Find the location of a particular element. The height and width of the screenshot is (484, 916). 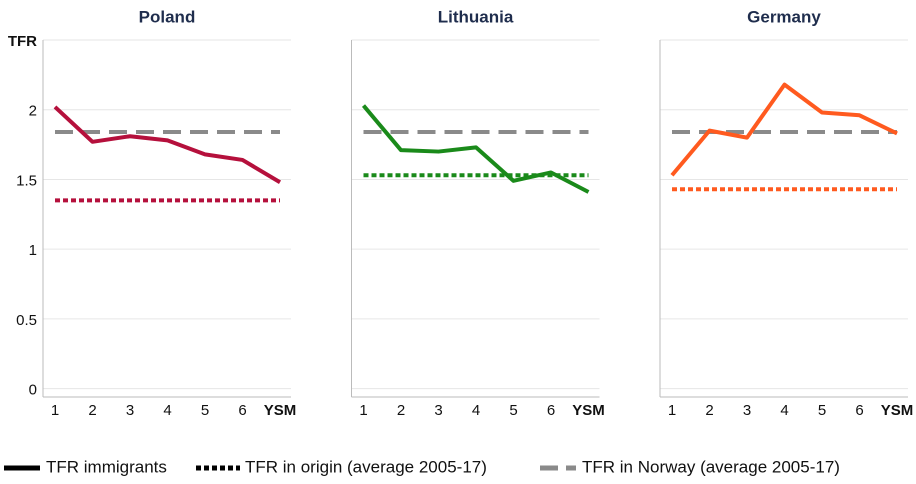

y-tick-label: 2 is located at coordinates (33, 111).